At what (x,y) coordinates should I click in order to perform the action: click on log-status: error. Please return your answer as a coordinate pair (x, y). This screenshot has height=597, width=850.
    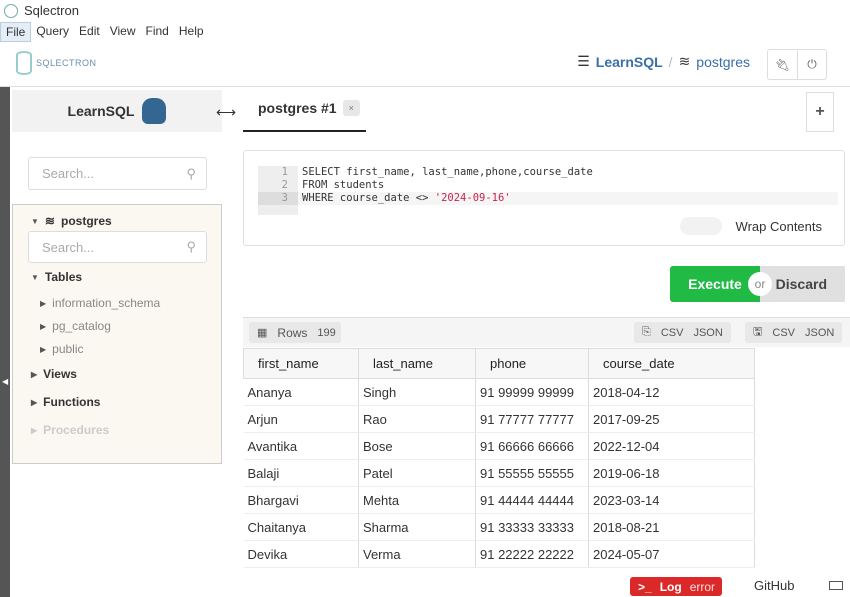
    Looking at the image, I should click on (702, 586).